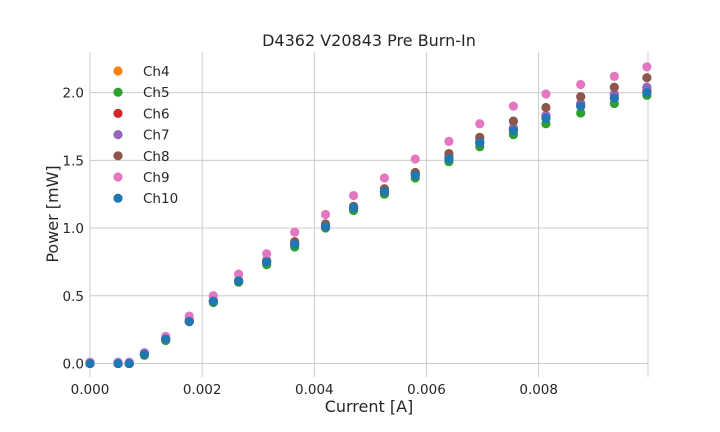 The width and height of the screenshot is (720, 432). Describe the element at coordinates (73, 94) in the screenshot. I see `y-tick-label: 2.0` at that location.